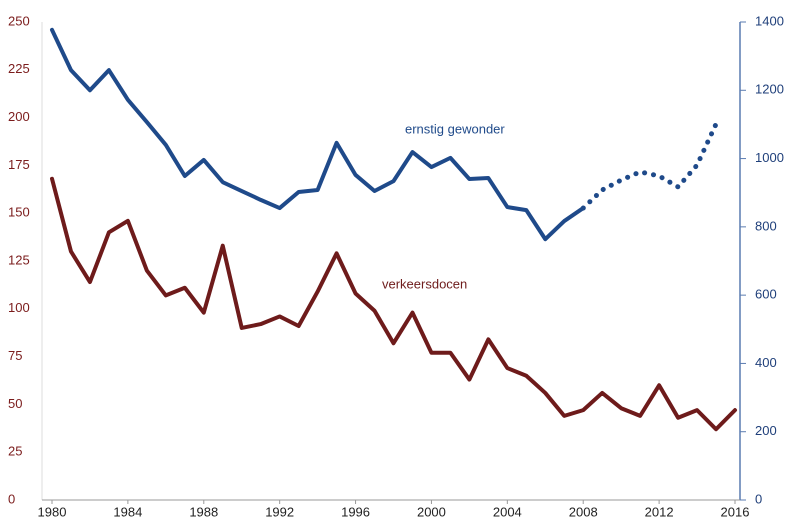 Image resolution: width=788 pixels, height=522 pixels. I want to click on x-tick-label: 2004, so click(507, 511).